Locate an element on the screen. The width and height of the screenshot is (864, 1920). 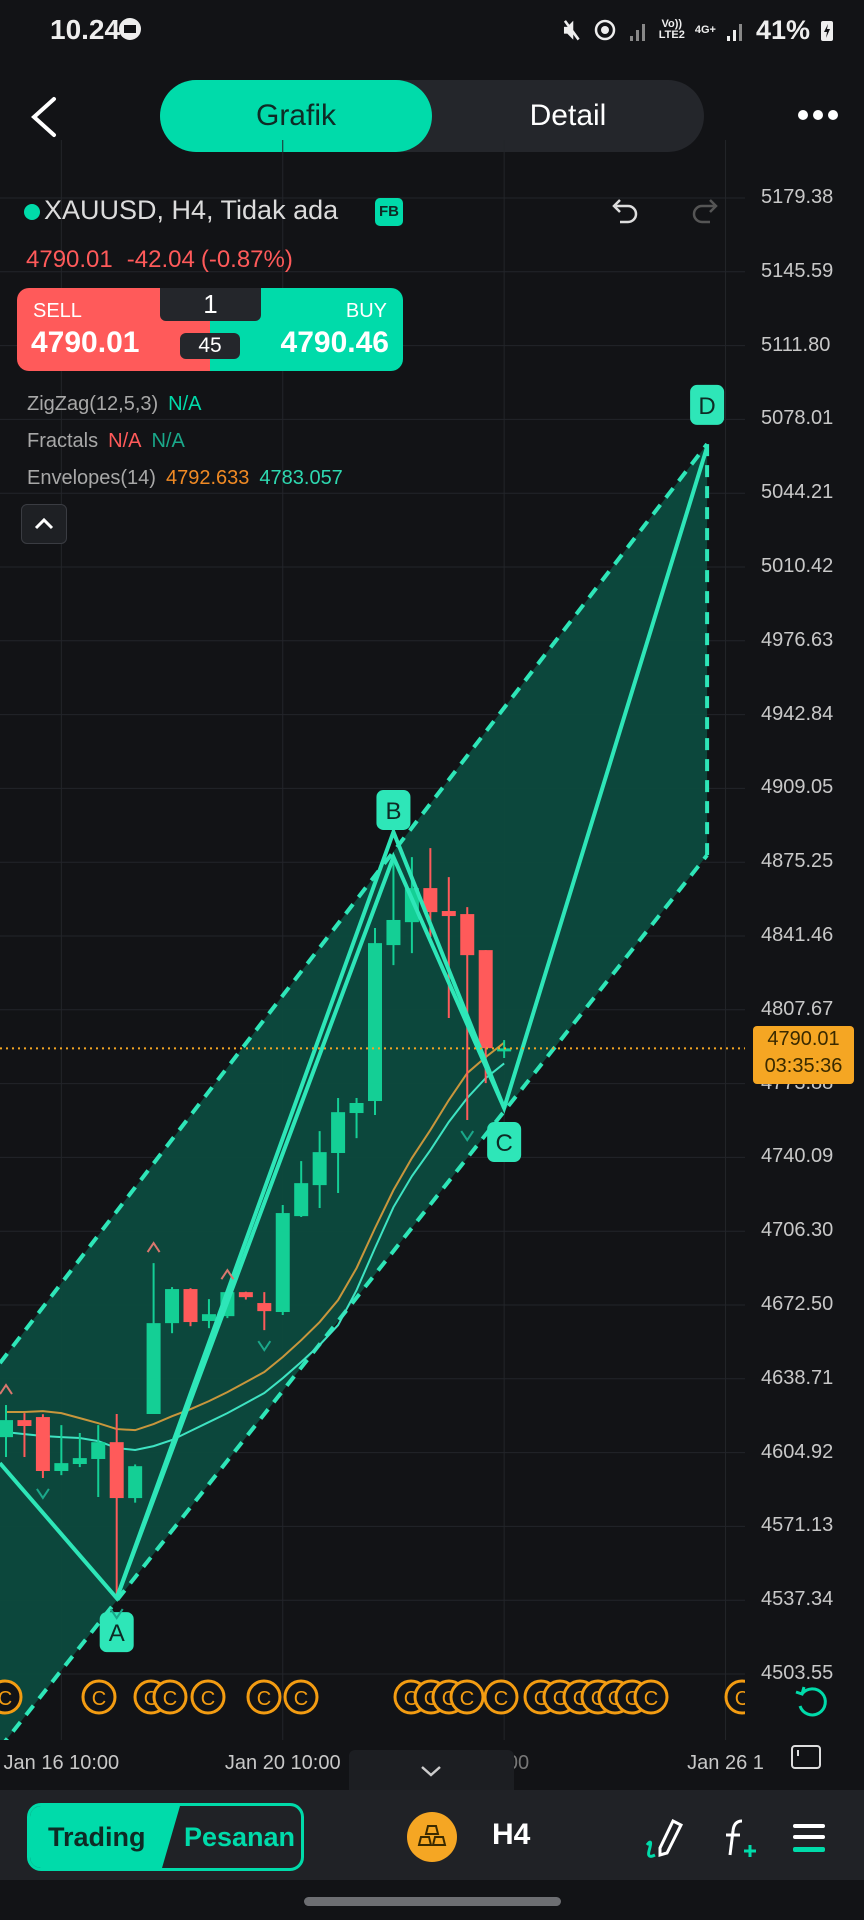
indicators-icon is located at coordinates (740, 1838).